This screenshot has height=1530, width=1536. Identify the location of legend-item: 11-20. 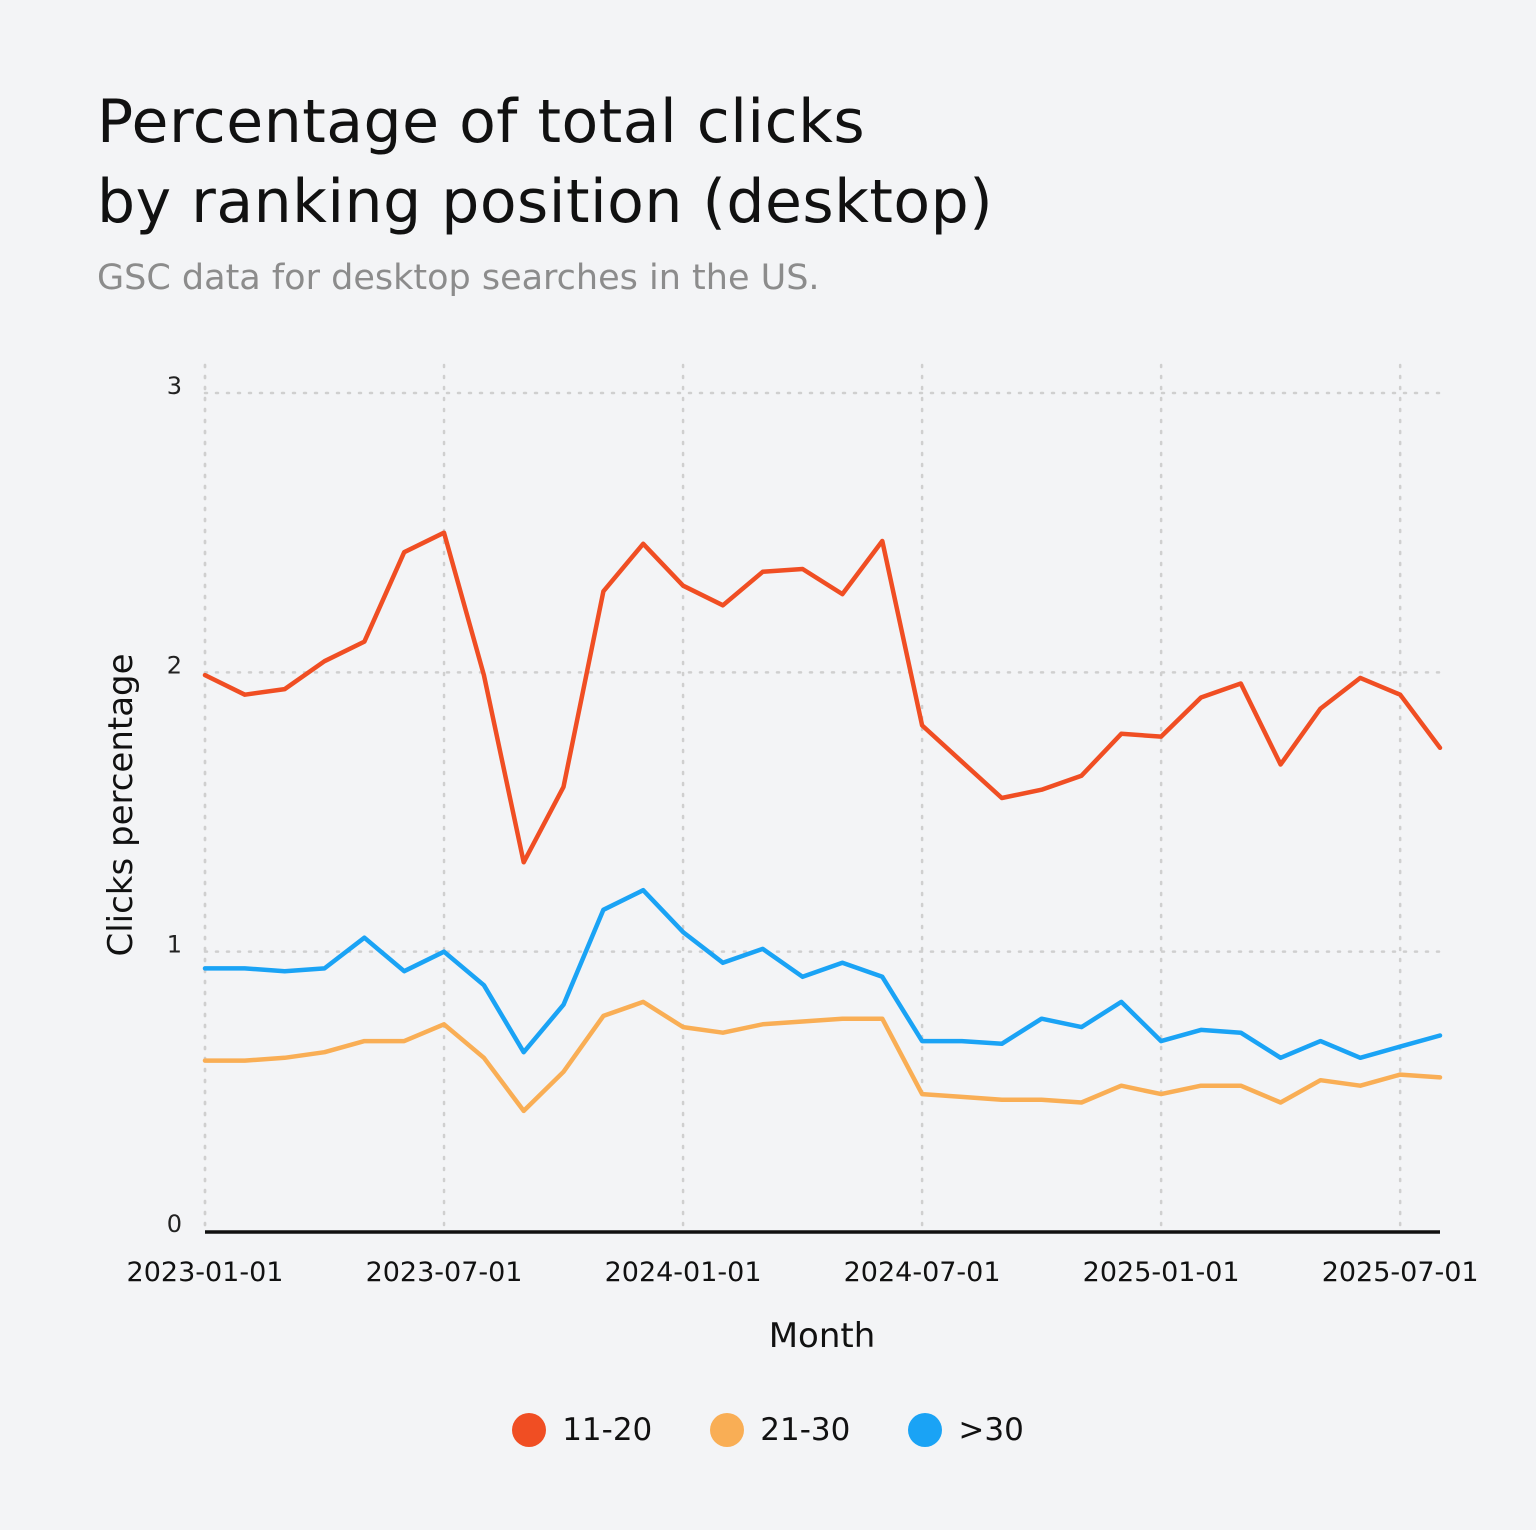
(582, 1430).